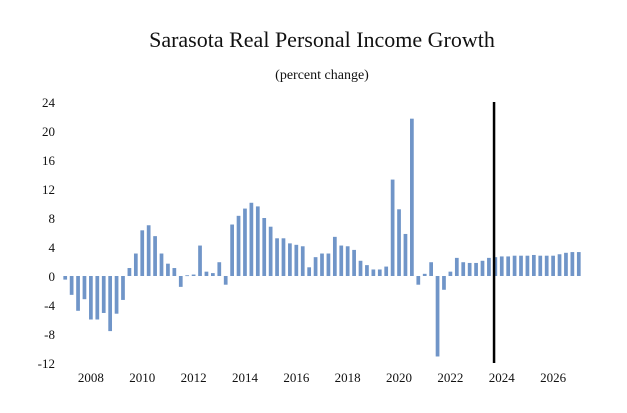 The image size is (627, 413). Describe the element at coordinates (52, 247) in the screenshot. I see `y-tick-label: 4` at that location.